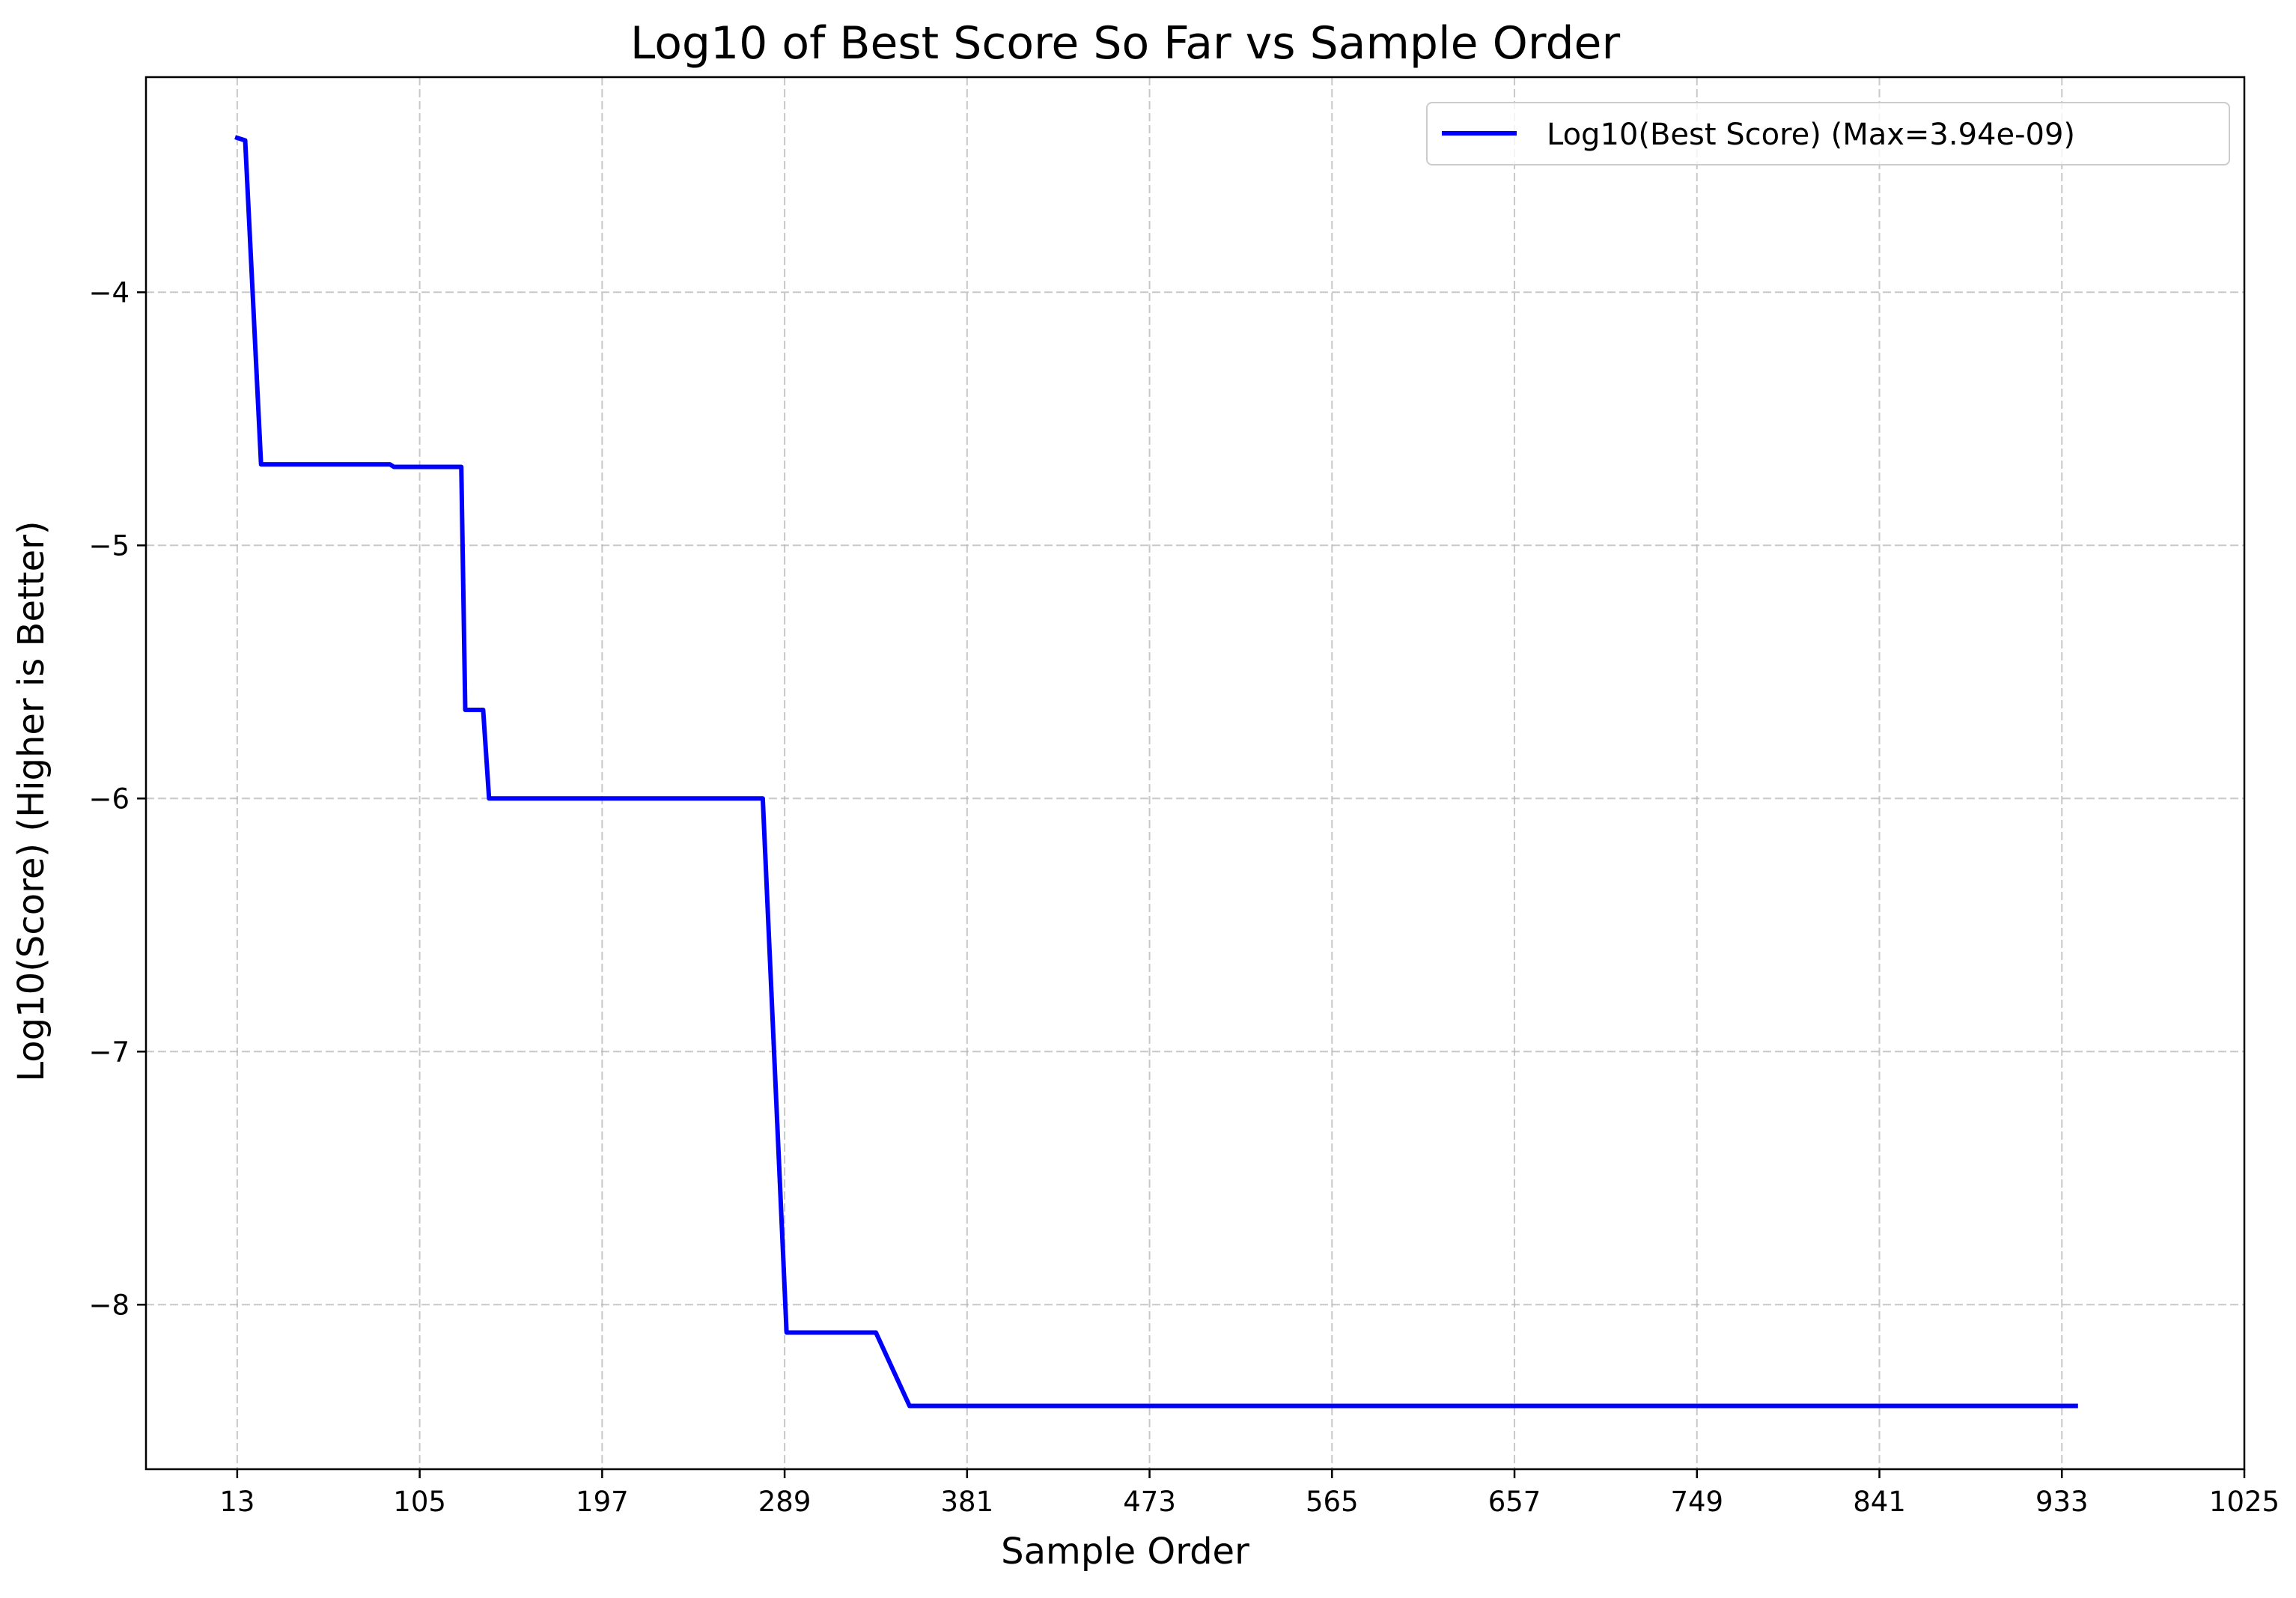 This screenshot has height=1598, width=2296. I want to click on y-tick-label: −5, so click(109, 545).